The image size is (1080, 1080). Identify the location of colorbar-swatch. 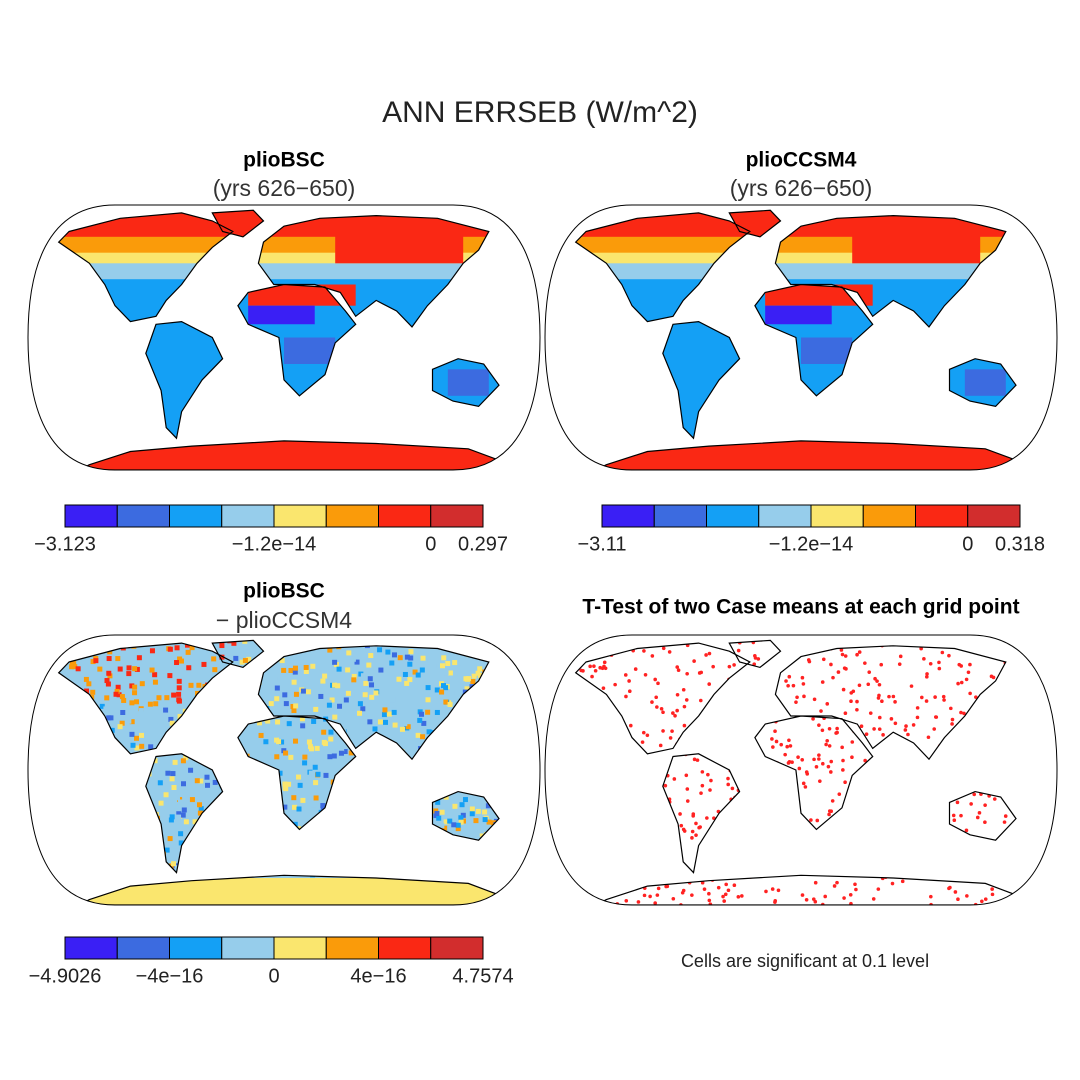
(680, 516).